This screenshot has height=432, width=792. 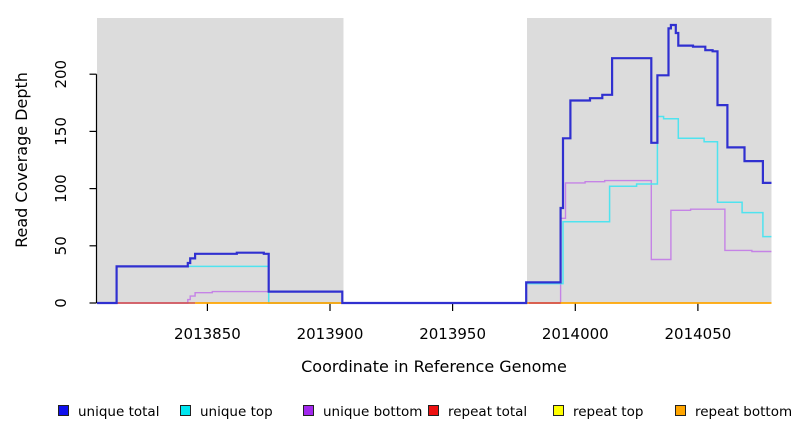 What do you see at coordinates (61, 303) in the screenshot?
I see `y-tick-label: 0` at bounding box center [61, 303].